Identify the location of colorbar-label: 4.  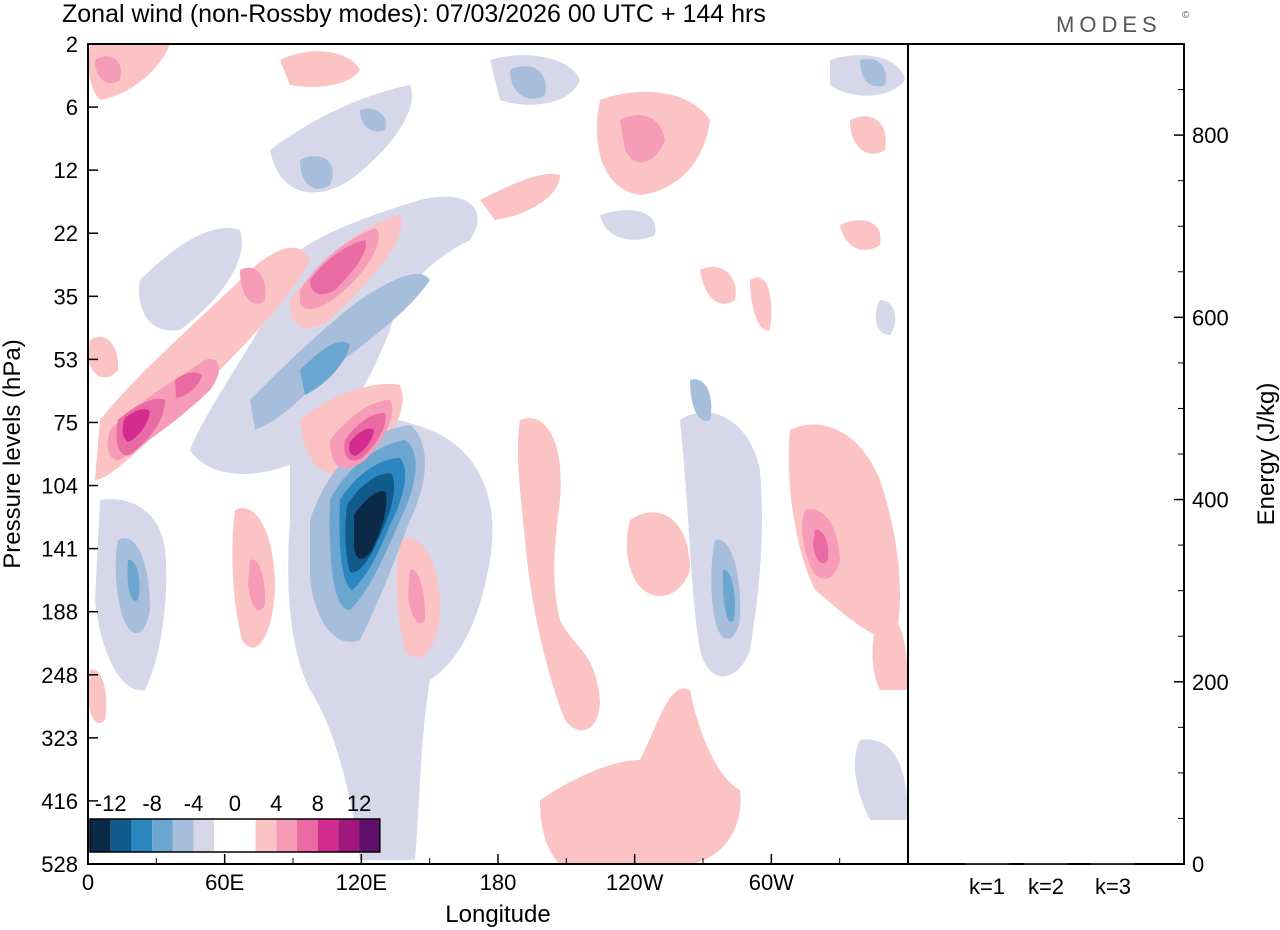
(276, 803).